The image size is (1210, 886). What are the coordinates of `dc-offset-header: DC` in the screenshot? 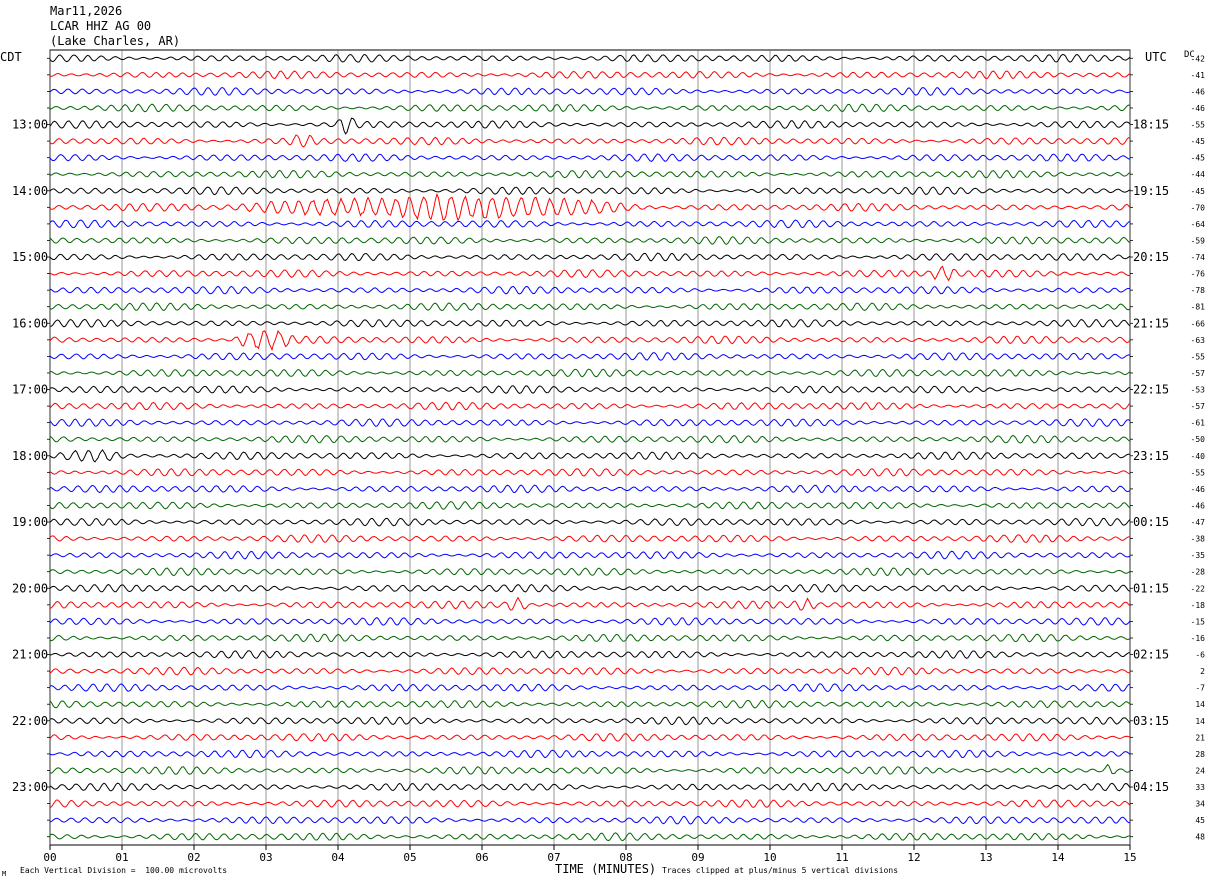 It's located at (1189, 55).